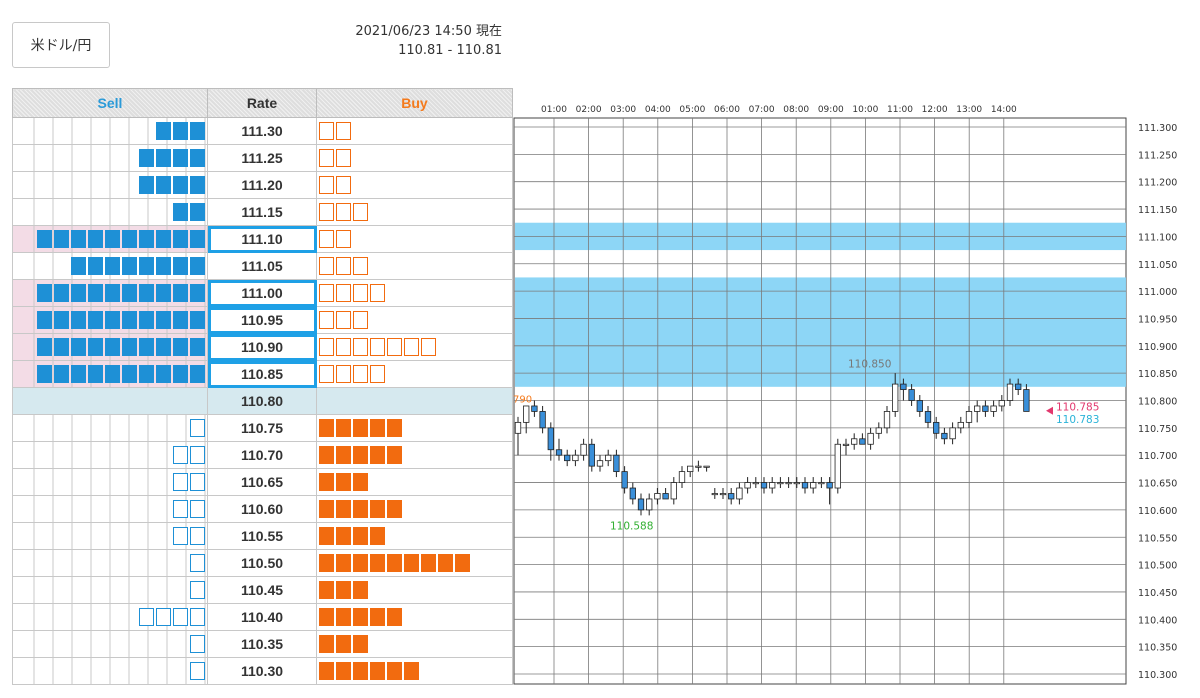 The height and width of the screenshot is (698, 1200). What do you see at coordinates (1157, 648) in the screenshot?
I see `y-tick-label: 110.350` at bounding box center [1157, 648].